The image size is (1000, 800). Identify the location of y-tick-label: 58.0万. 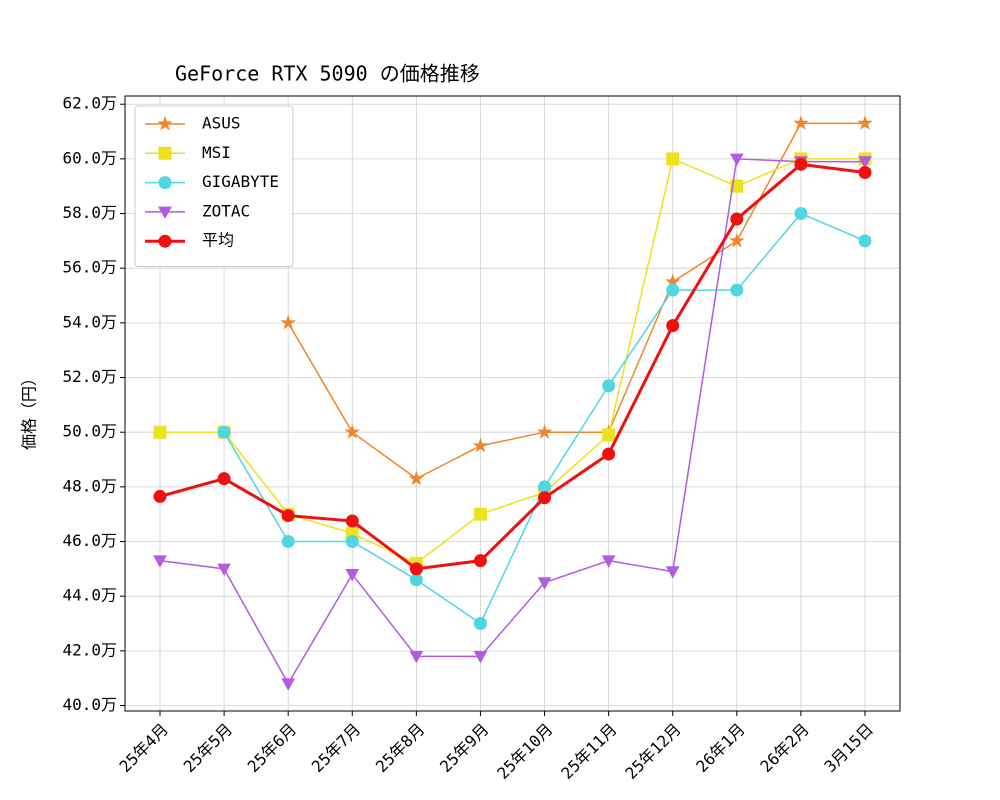
(89, 212).